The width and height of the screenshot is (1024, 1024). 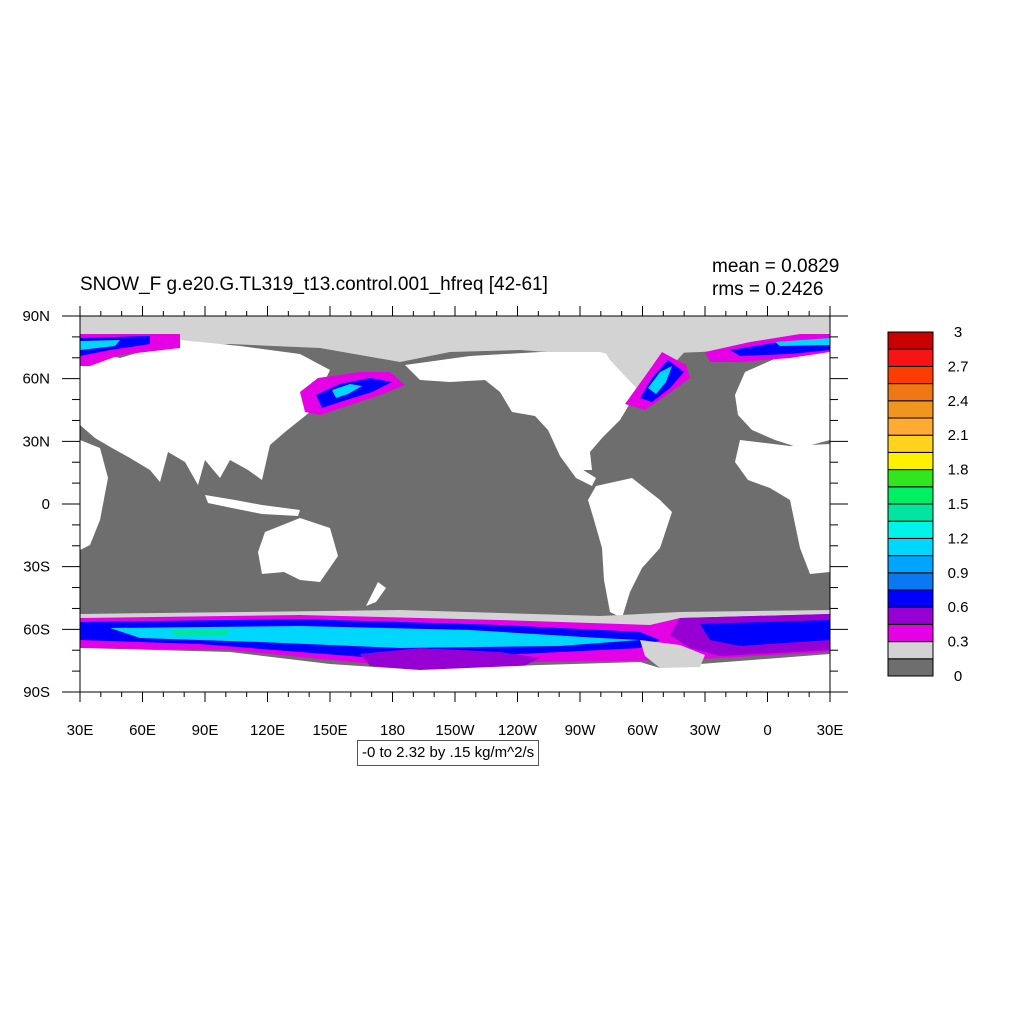 What do you see at coordinates (448, 753) in the screenshot?
I see `contour-info-box: -0 to 2.32 by .15 kg/m^2/s` at bounding box center [448, 753].